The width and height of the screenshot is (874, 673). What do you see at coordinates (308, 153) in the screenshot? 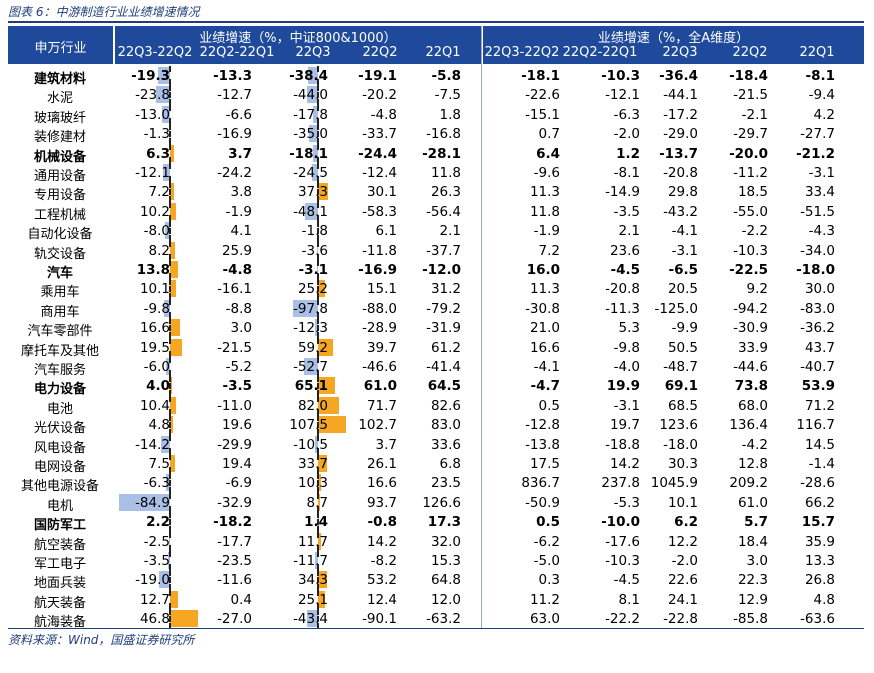
I see `value-cell: -18.1` at bounding box center [308, 153].